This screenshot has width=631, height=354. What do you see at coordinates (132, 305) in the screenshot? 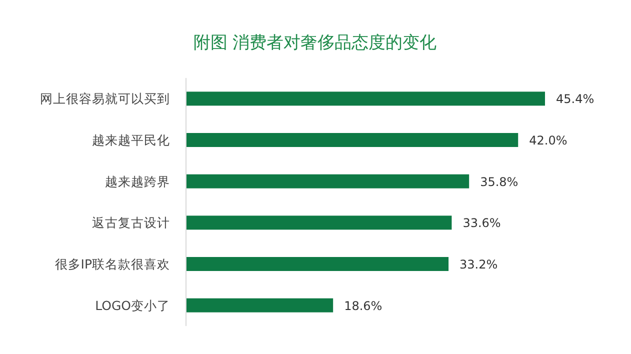
I see `y-tick-label: LOGO变小了` at bounding box center [132, 305].